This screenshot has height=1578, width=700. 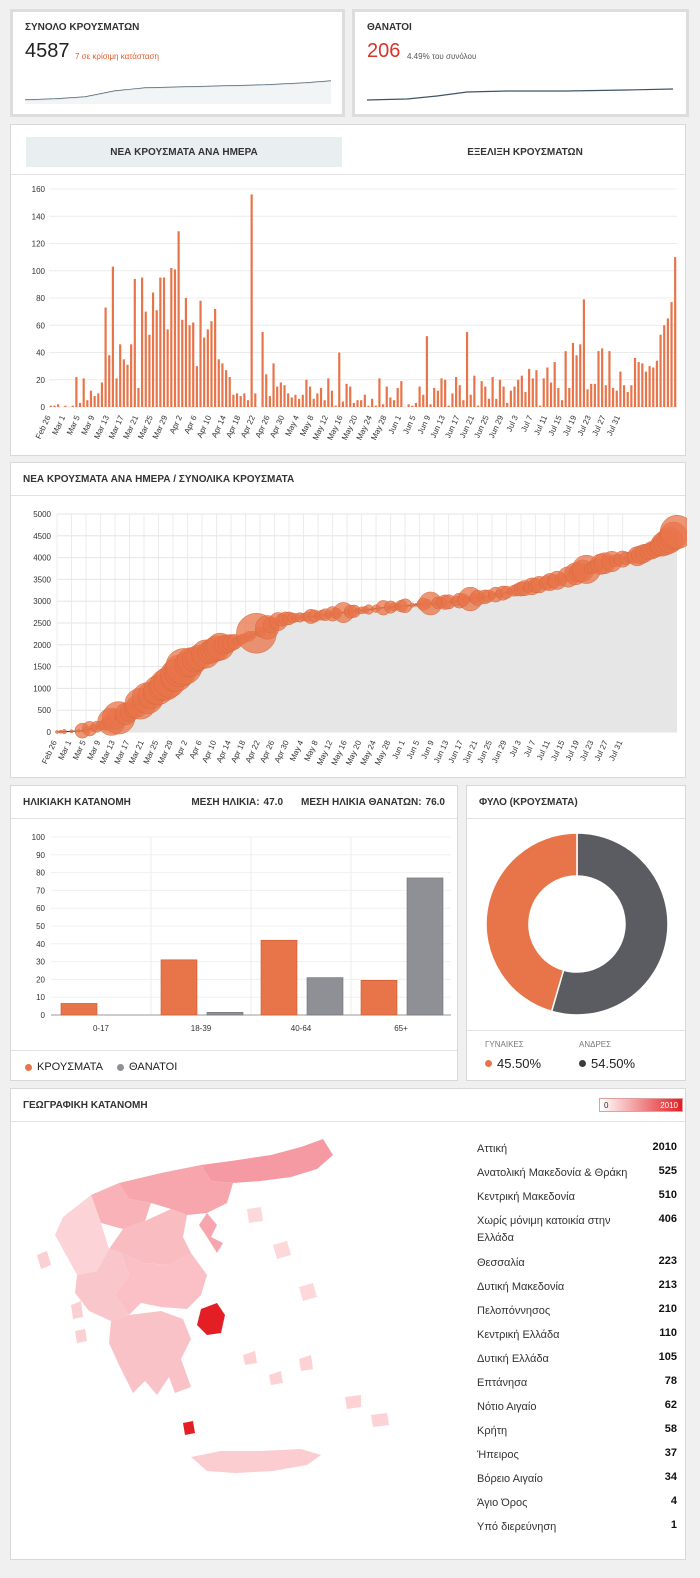 What do you see at coordinates (582, 1063) in the screenshot?
I see `men-dot-icon` at bounding box center [582, 1063].